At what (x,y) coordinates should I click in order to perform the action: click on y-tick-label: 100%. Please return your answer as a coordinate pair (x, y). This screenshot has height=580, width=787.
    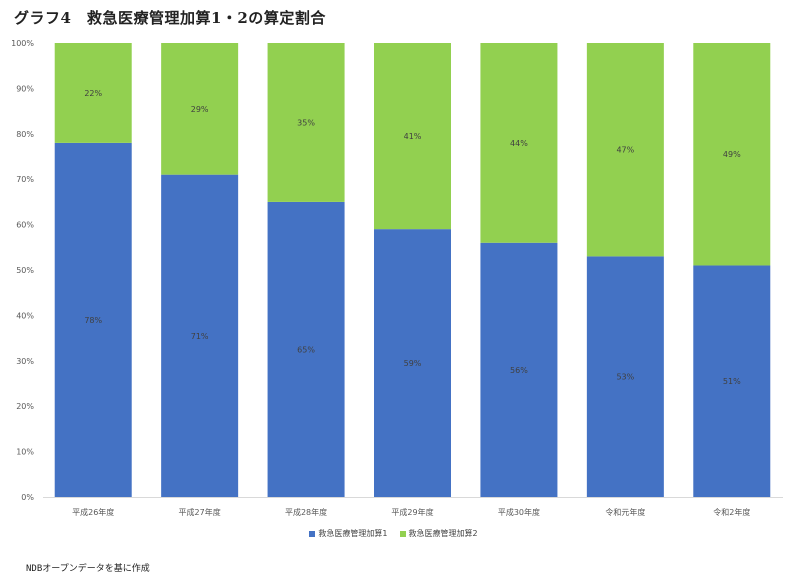
    Looking at the image, I should click on (22, 43).